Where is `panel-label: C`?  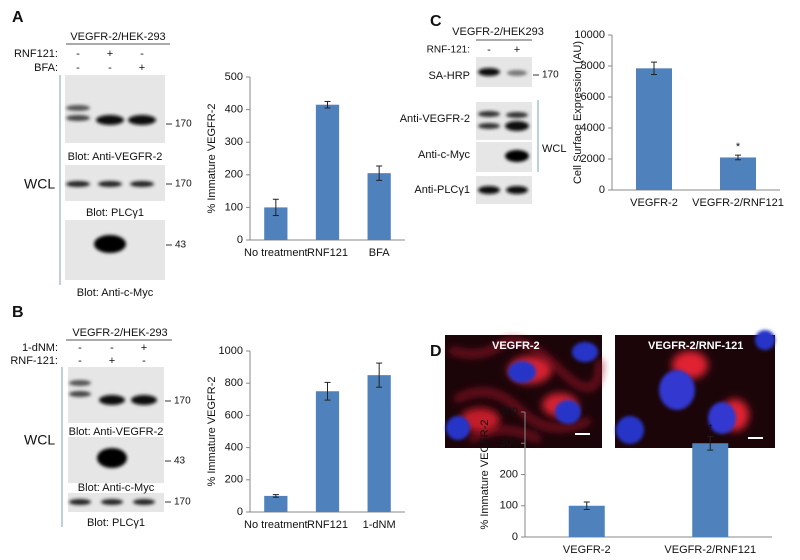
panel-label: C is located at coordinates (436, 21).